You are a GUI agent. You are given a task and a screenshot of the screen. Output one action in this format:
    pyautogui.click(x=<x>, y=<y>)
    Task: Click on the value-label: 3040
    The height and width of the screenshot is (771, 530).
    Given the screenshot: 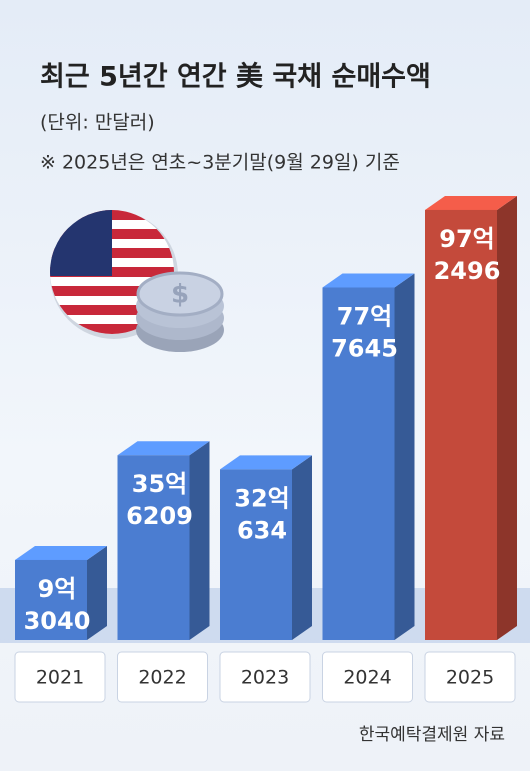 What is the action you would take?
    pyautogui.click(x=57, y=621)
    